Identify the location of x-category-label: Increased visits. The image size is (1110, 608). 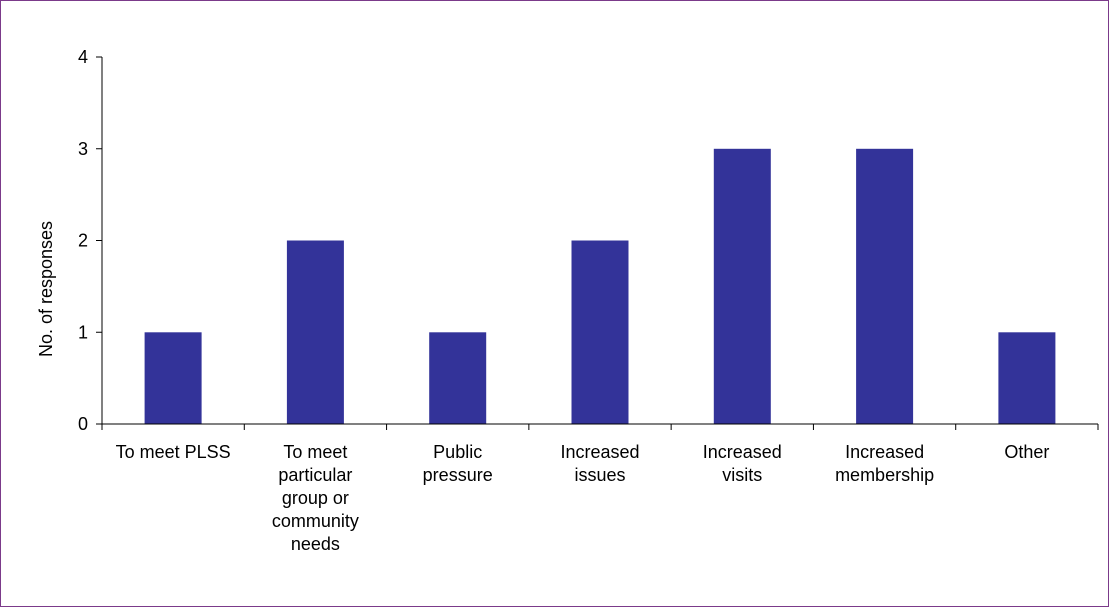
(742, 463).